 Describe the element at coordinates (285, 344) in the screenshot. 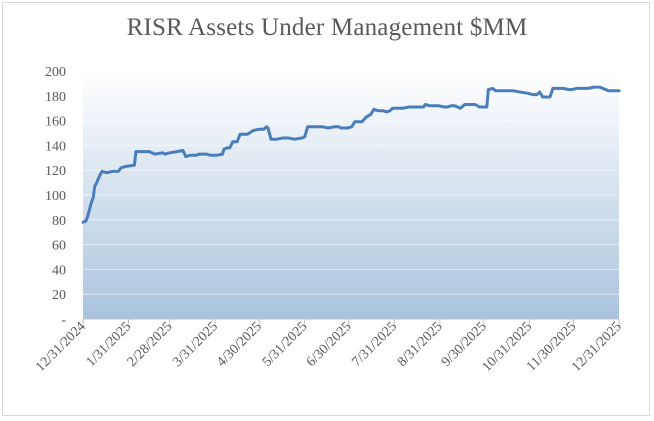

I see `x-tick-label: 5/31/2025` at that location.